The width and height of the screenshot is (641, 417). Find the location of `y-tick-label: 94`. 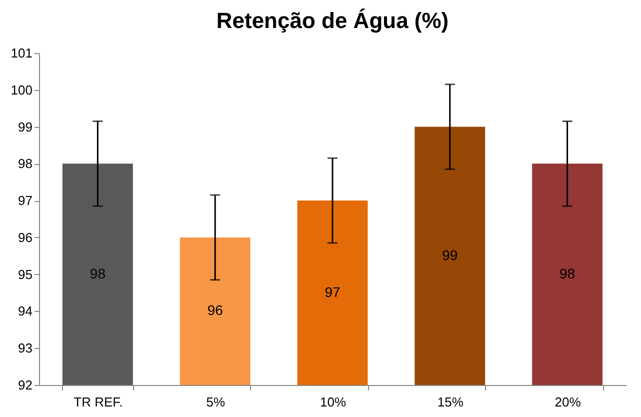

y-tick-label: 94 is located at coordinates (25, 311).